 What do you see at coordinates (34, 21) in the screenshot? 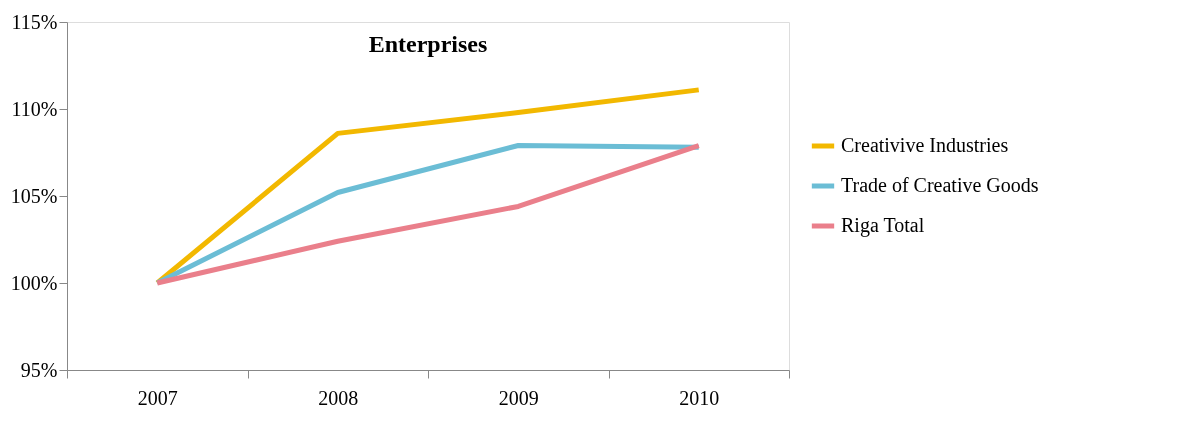
I see `y-tick-label: 115%` at bounding box center [34, 21].